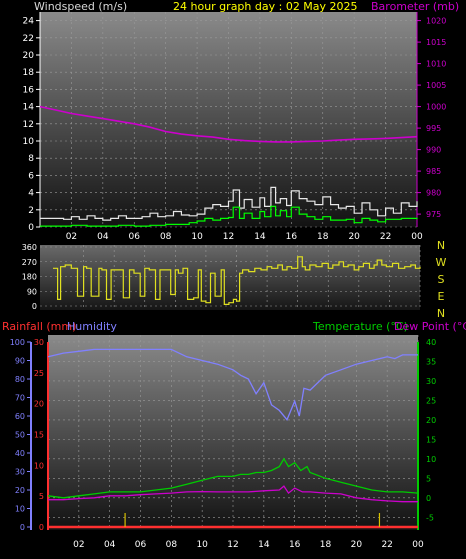 Image resolution: width=466 pixels, height=559 pixels. What do you see at coordinates (436, 42) in the screenshot?
I see `baro-ytick-1015: 1015` at bounding box center [436, 42].